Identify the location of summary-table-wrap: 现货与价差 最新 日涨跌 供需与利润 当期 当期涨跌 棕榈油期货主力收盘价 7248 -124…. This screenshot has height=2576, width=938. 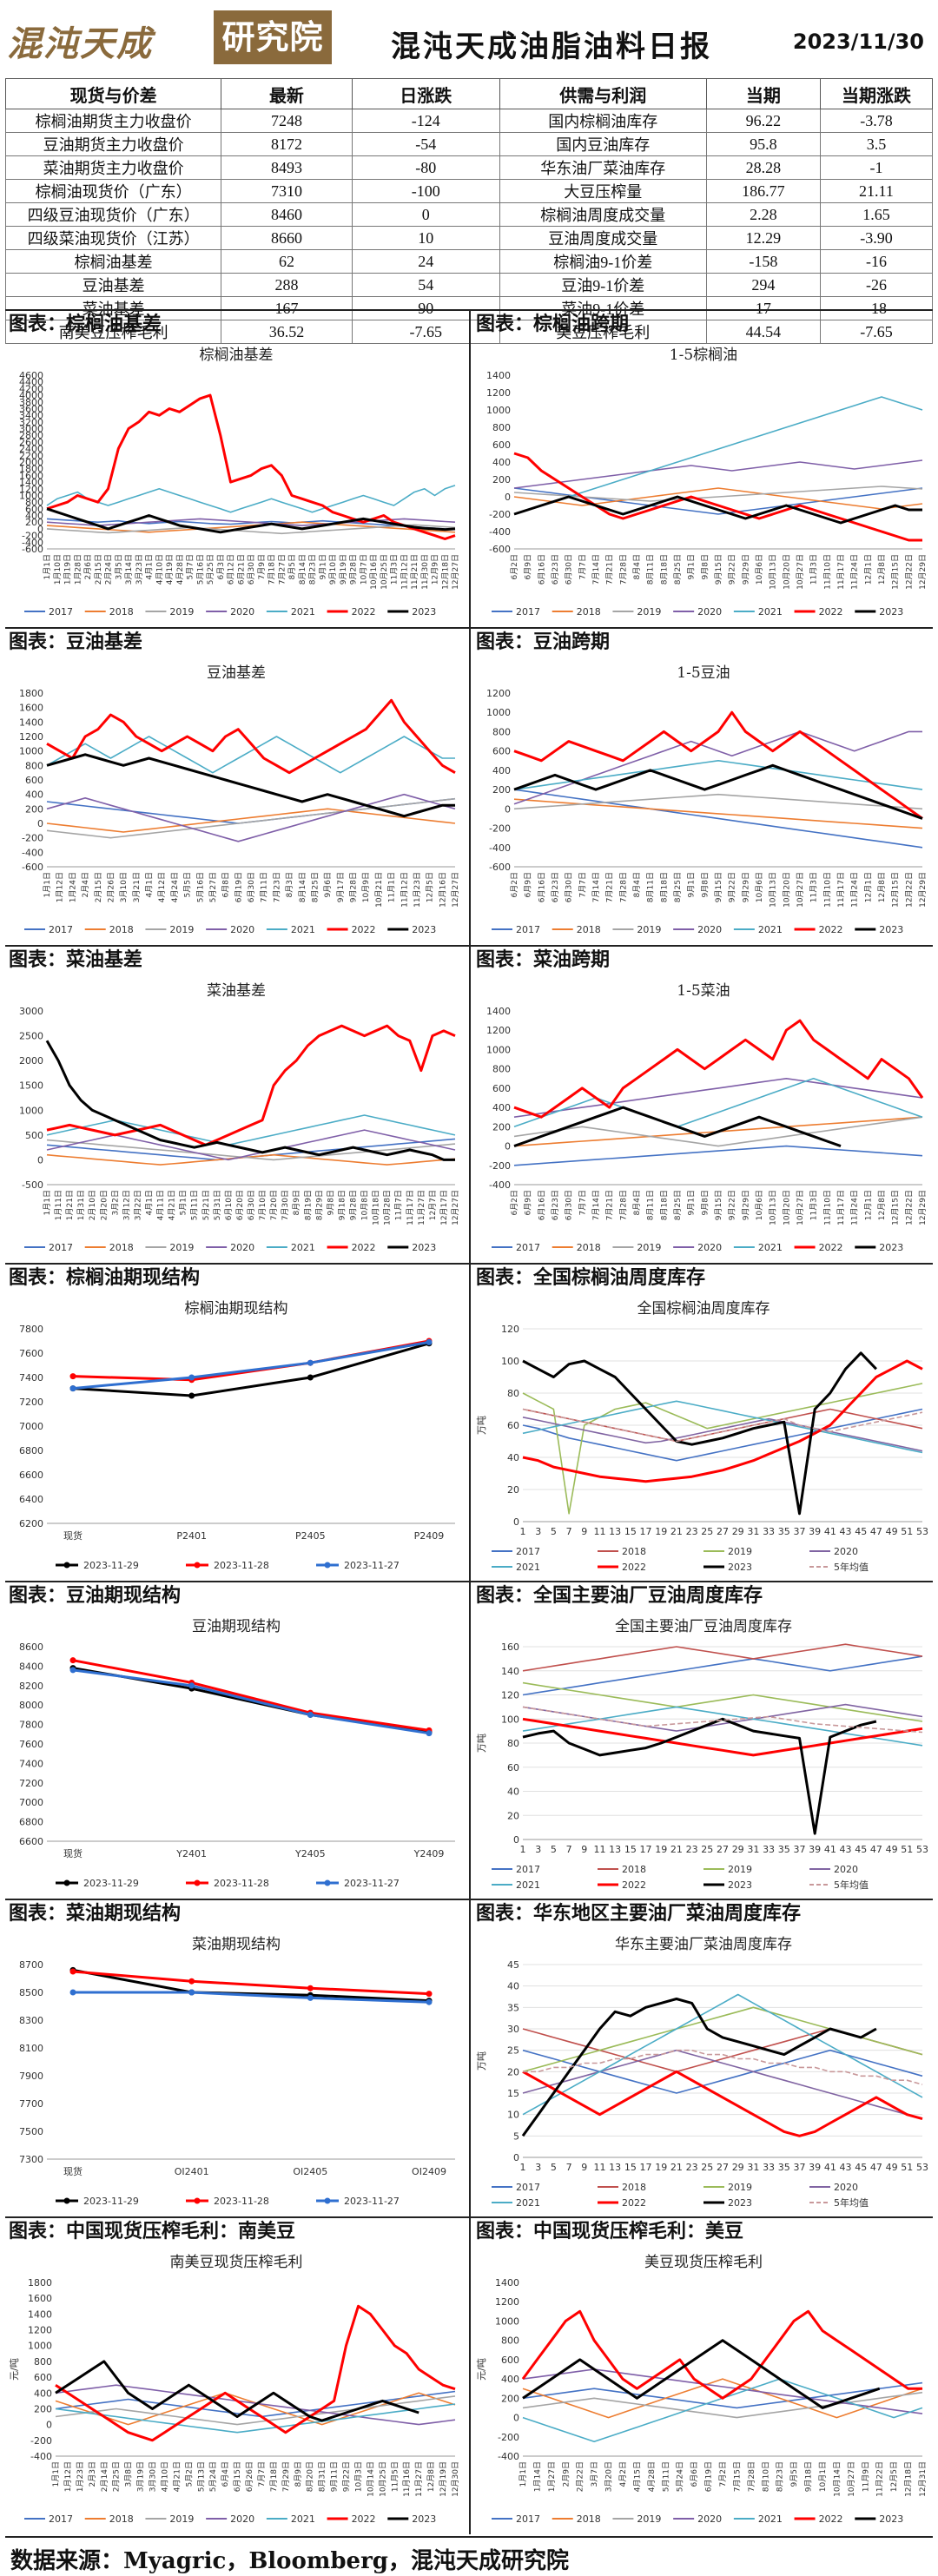
(469, 211).